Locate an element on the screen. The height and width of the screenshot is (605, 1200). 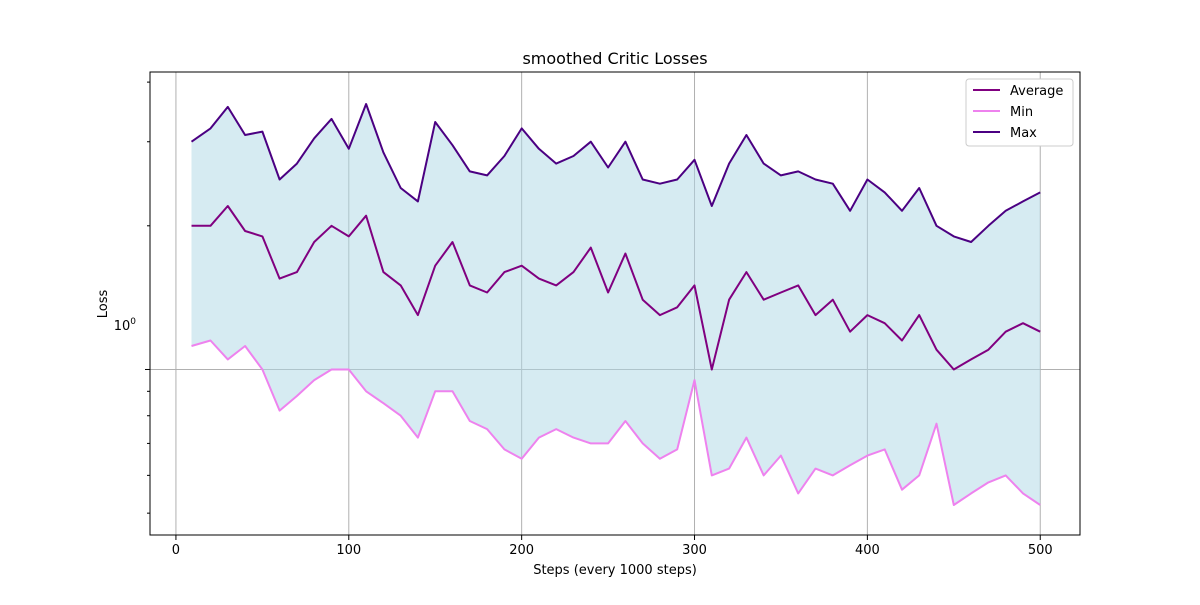
y-axis-label: Loss is located at coordinates (103, 304).